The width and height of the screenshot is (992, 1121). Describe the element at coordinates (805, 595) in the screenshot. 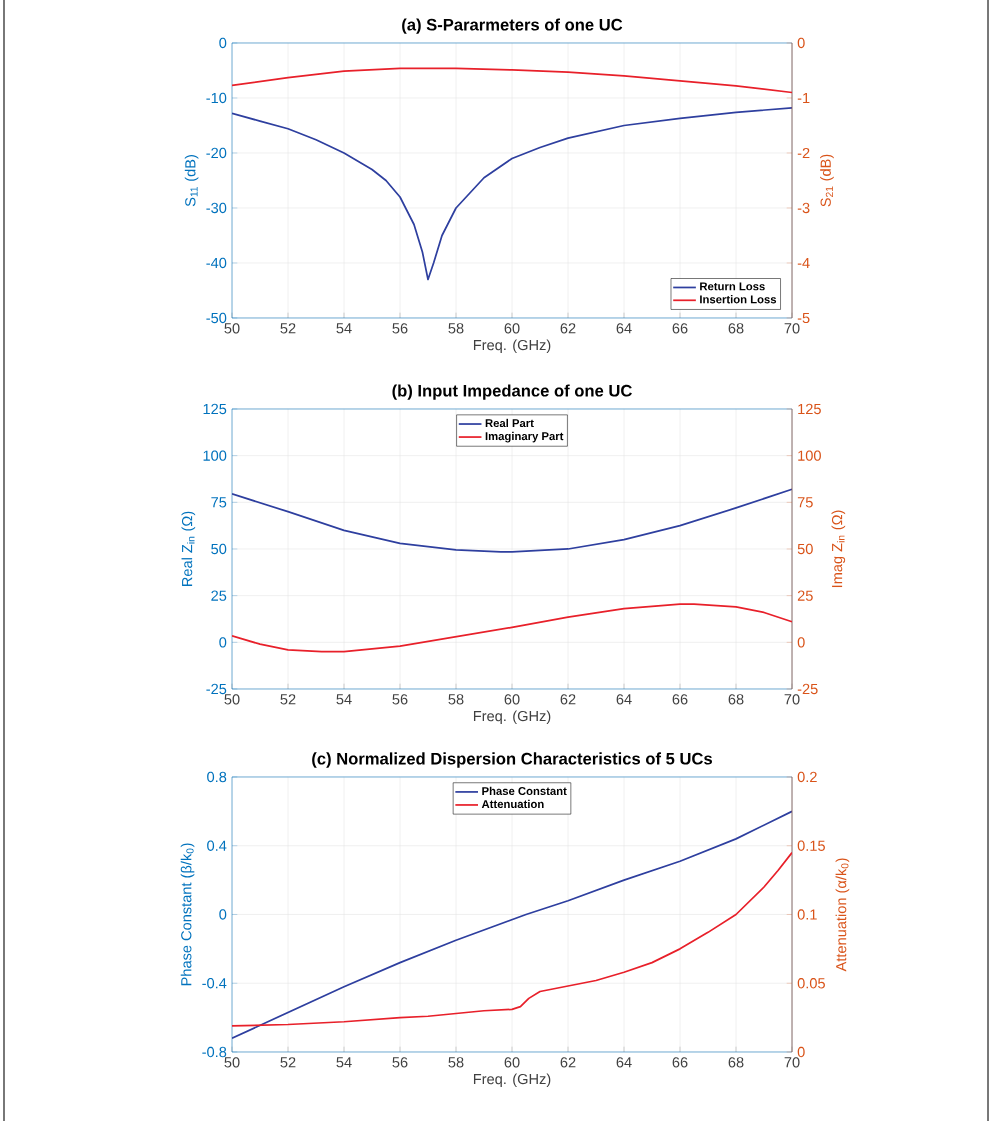

I see `y2-tick-label: 25` at that location.